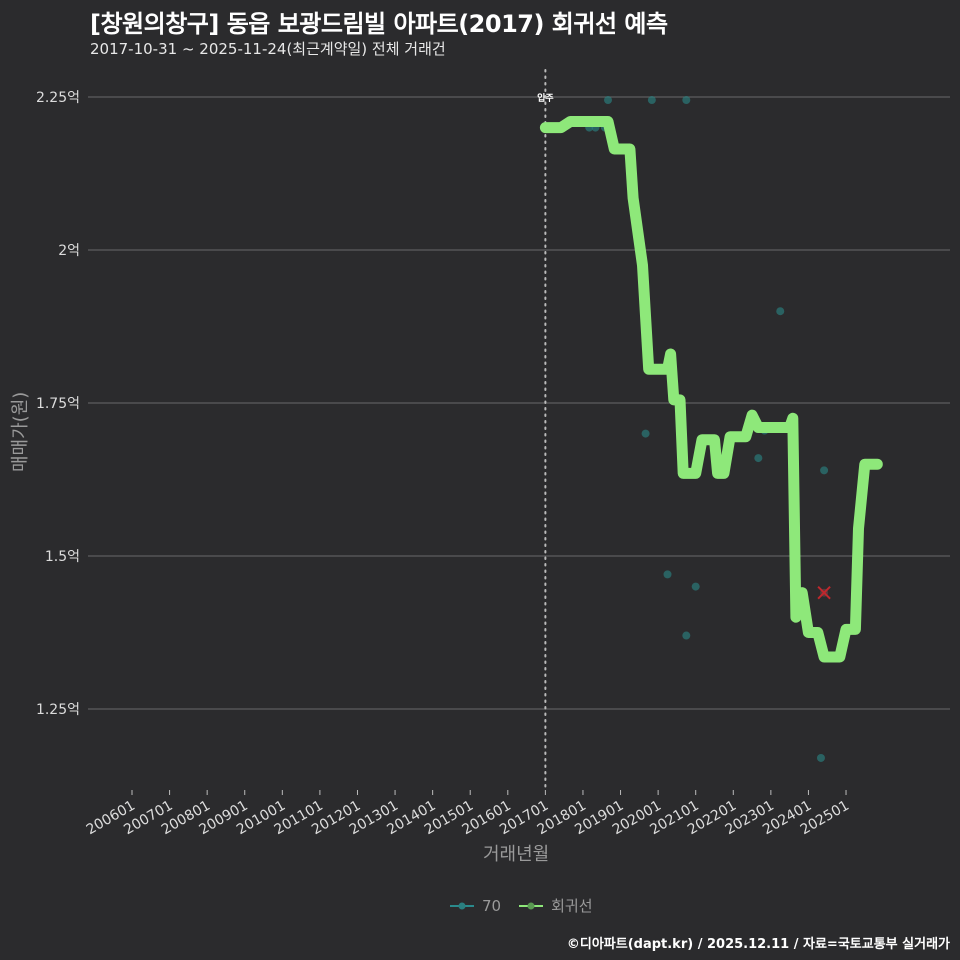 The width and height of the screenshot is (960, 960). What do you see at coordinates (20, 431) in the screenshot?
I see `y-axis-label: 매매가(원)` at bounding box center [20, 431].